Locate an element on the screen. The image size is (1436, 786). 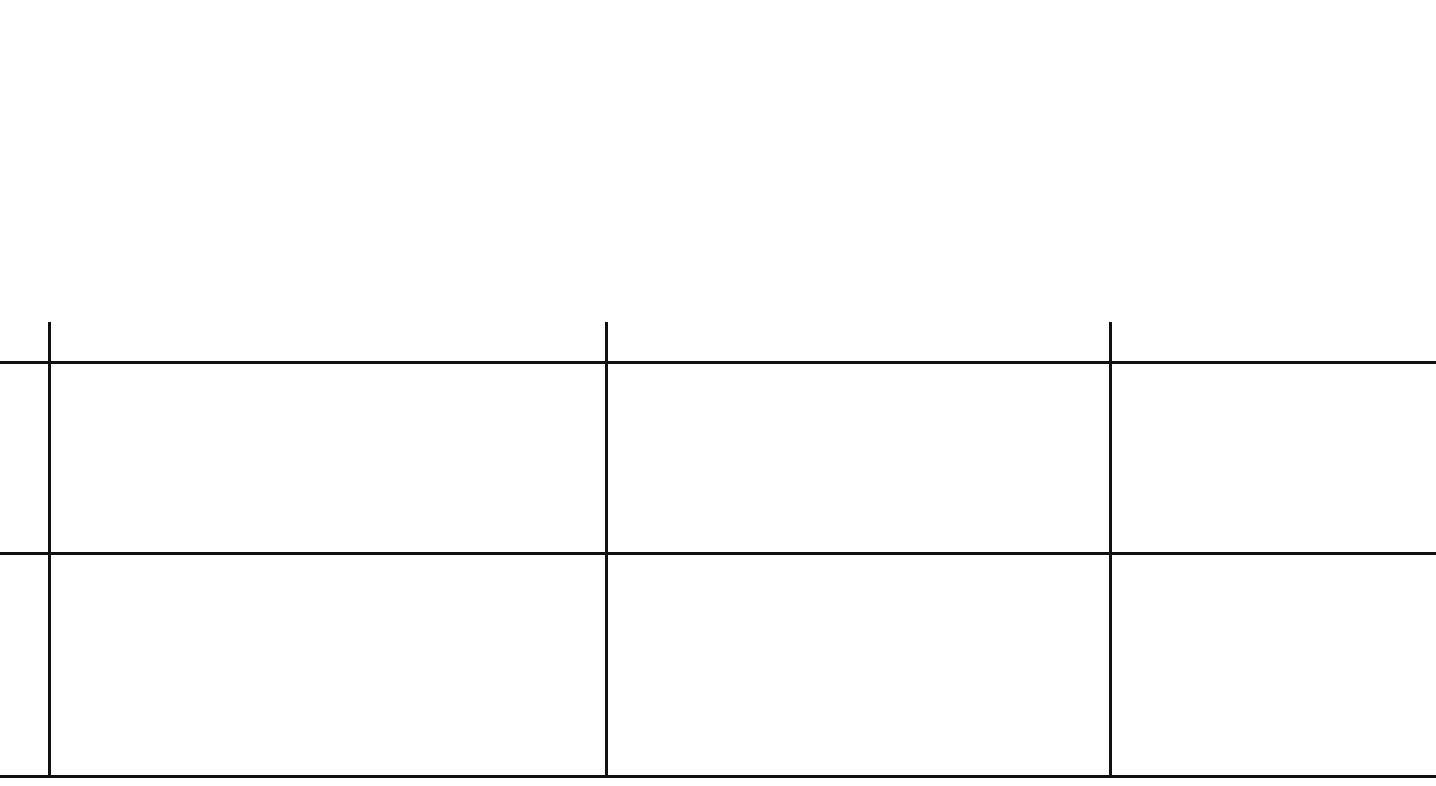
table-vline-col2 is located at coordinates (606, 548).